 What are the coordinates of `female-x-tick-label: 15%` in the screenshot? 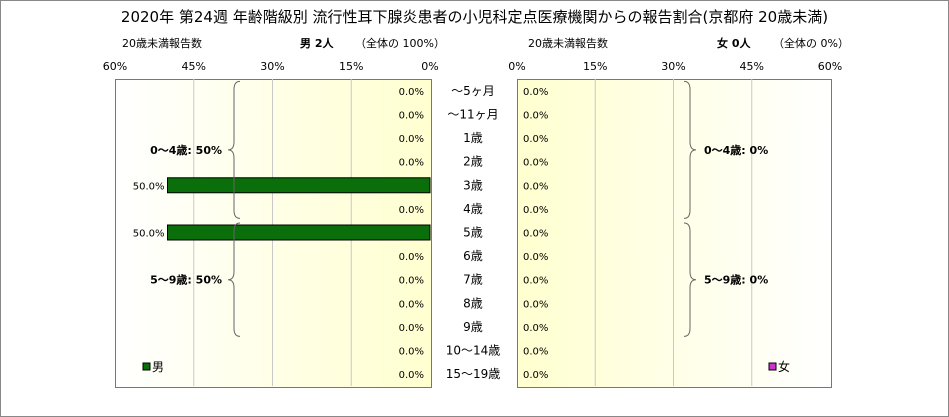 It's located at (595, 66).